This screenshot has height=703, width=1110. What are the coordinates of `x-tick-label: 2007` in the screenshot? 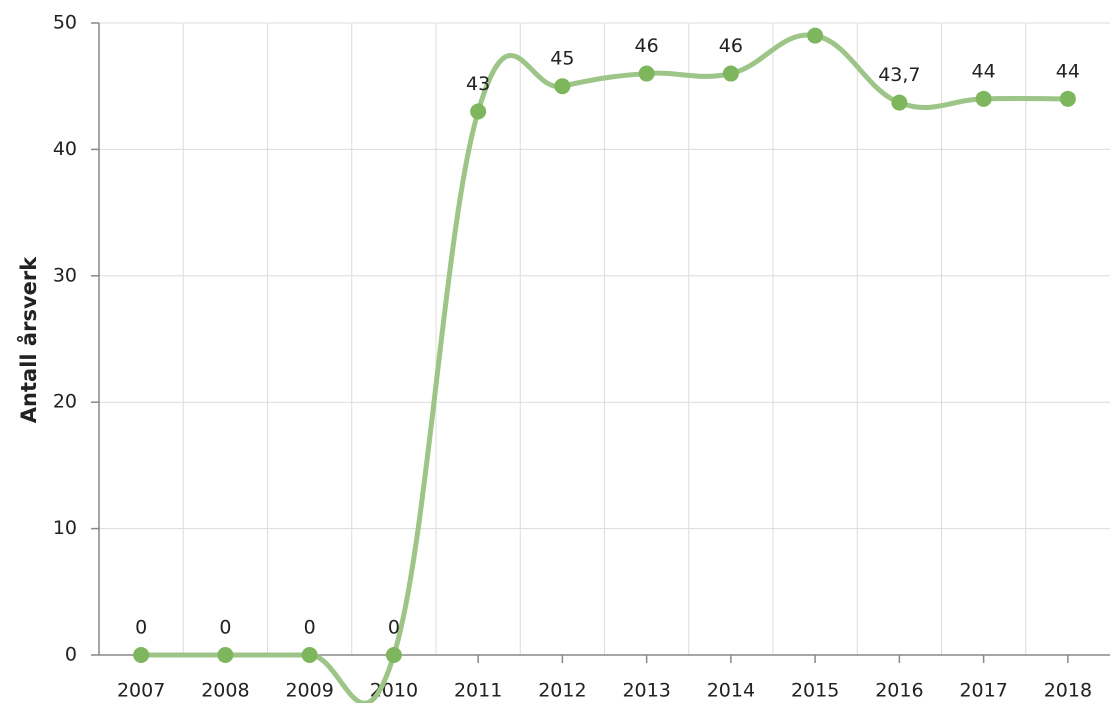 It's located at (141, 691).